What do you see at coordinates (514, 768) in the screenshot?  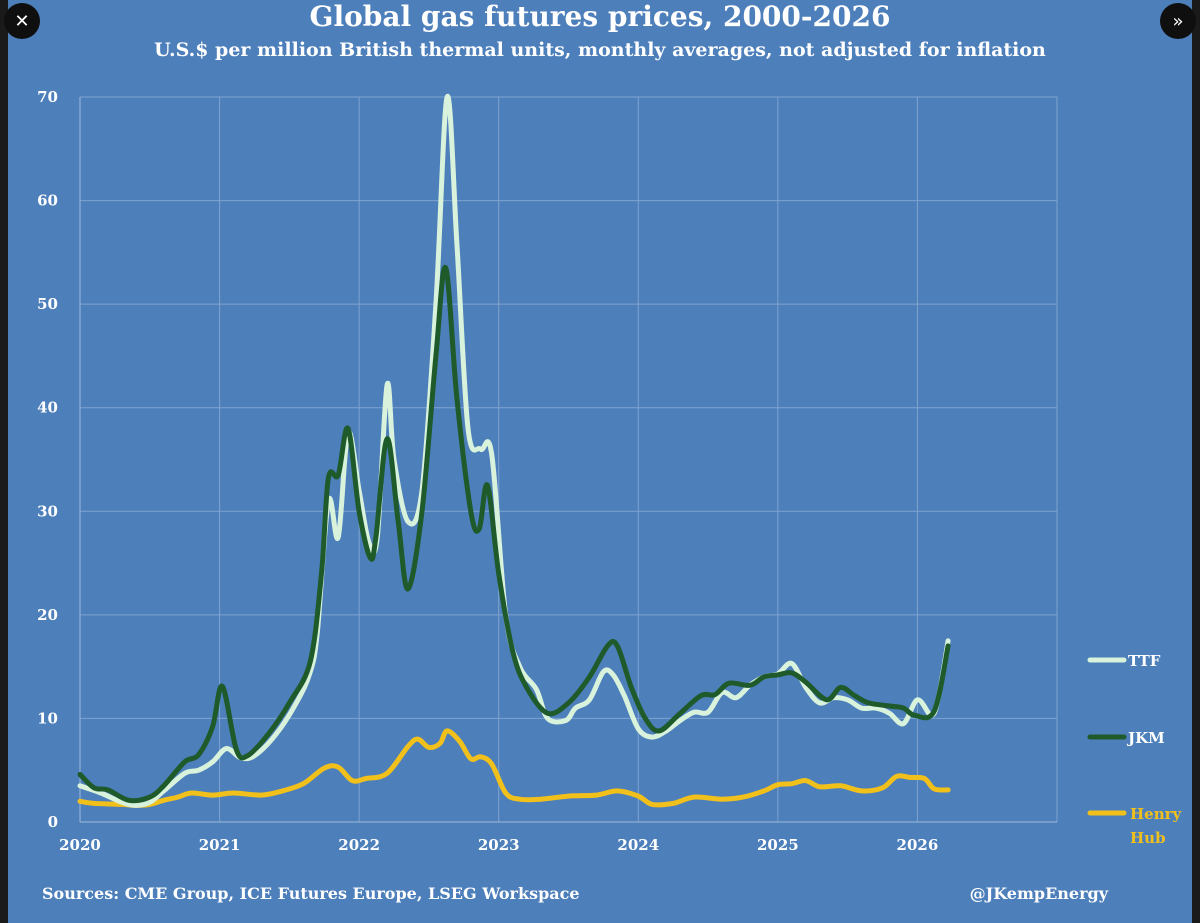 I see `series-line-henry-hub` at bounding box center [514, 768].